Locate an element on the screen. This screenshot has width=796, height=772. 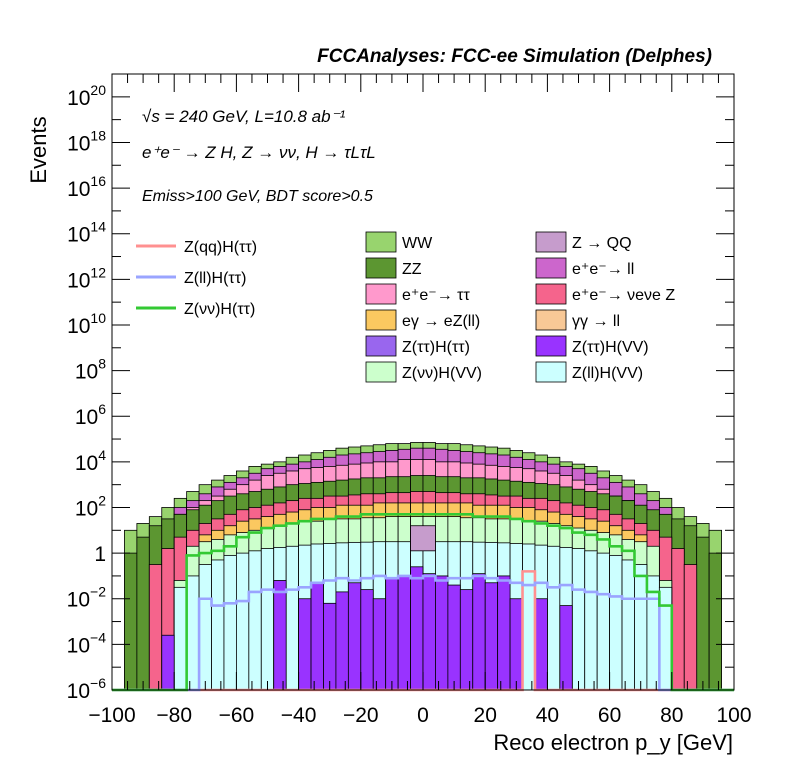
legend-signal-label: Z(ll)H(ττ) is located at coordinates (215, 278).